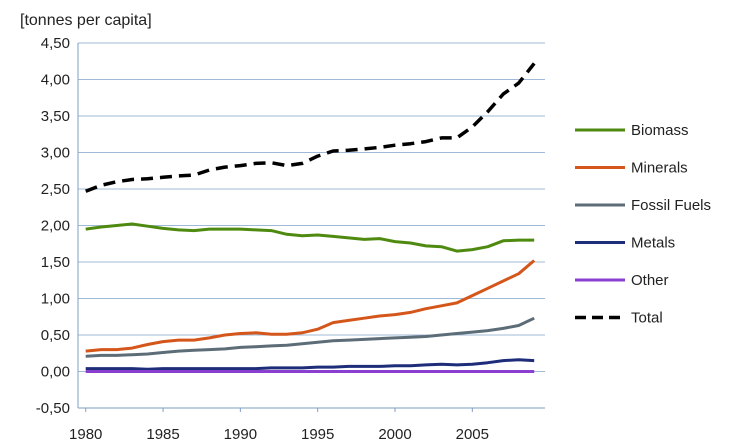 This screenshot has width=729, height=441. Describe the element at coordinates (55, 153) in the screenshot. I see `y-tick-label: 3,00` at that location.